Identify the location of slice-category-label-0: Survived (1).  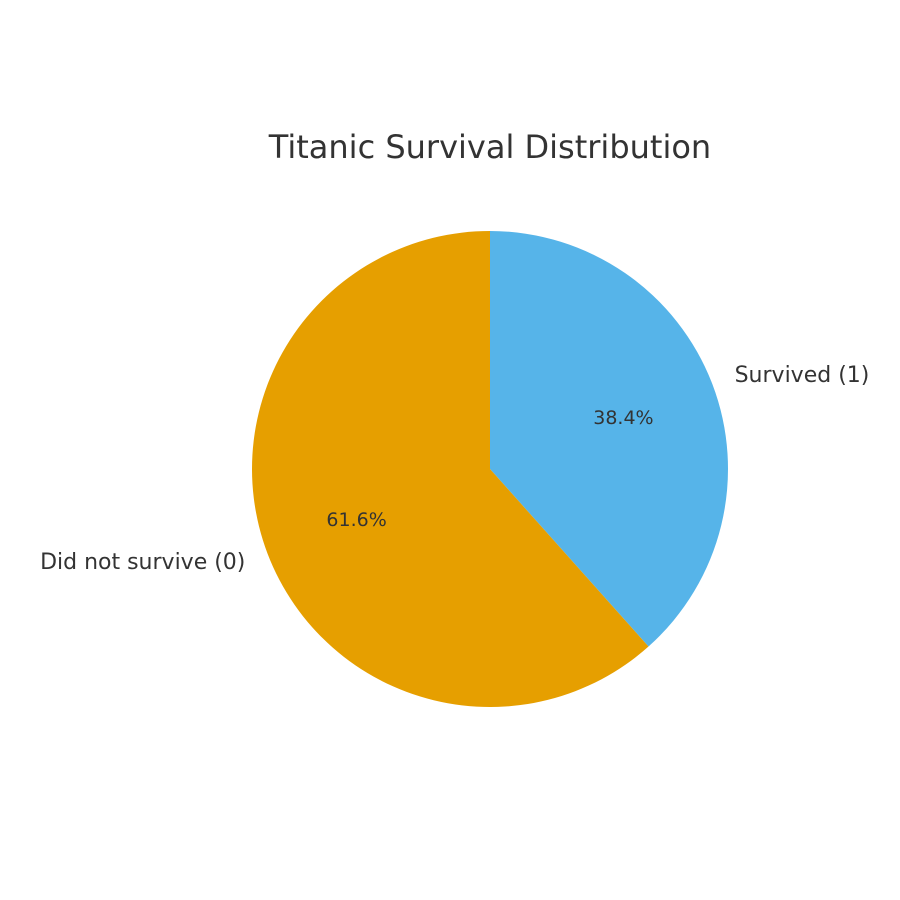
(802, 375).